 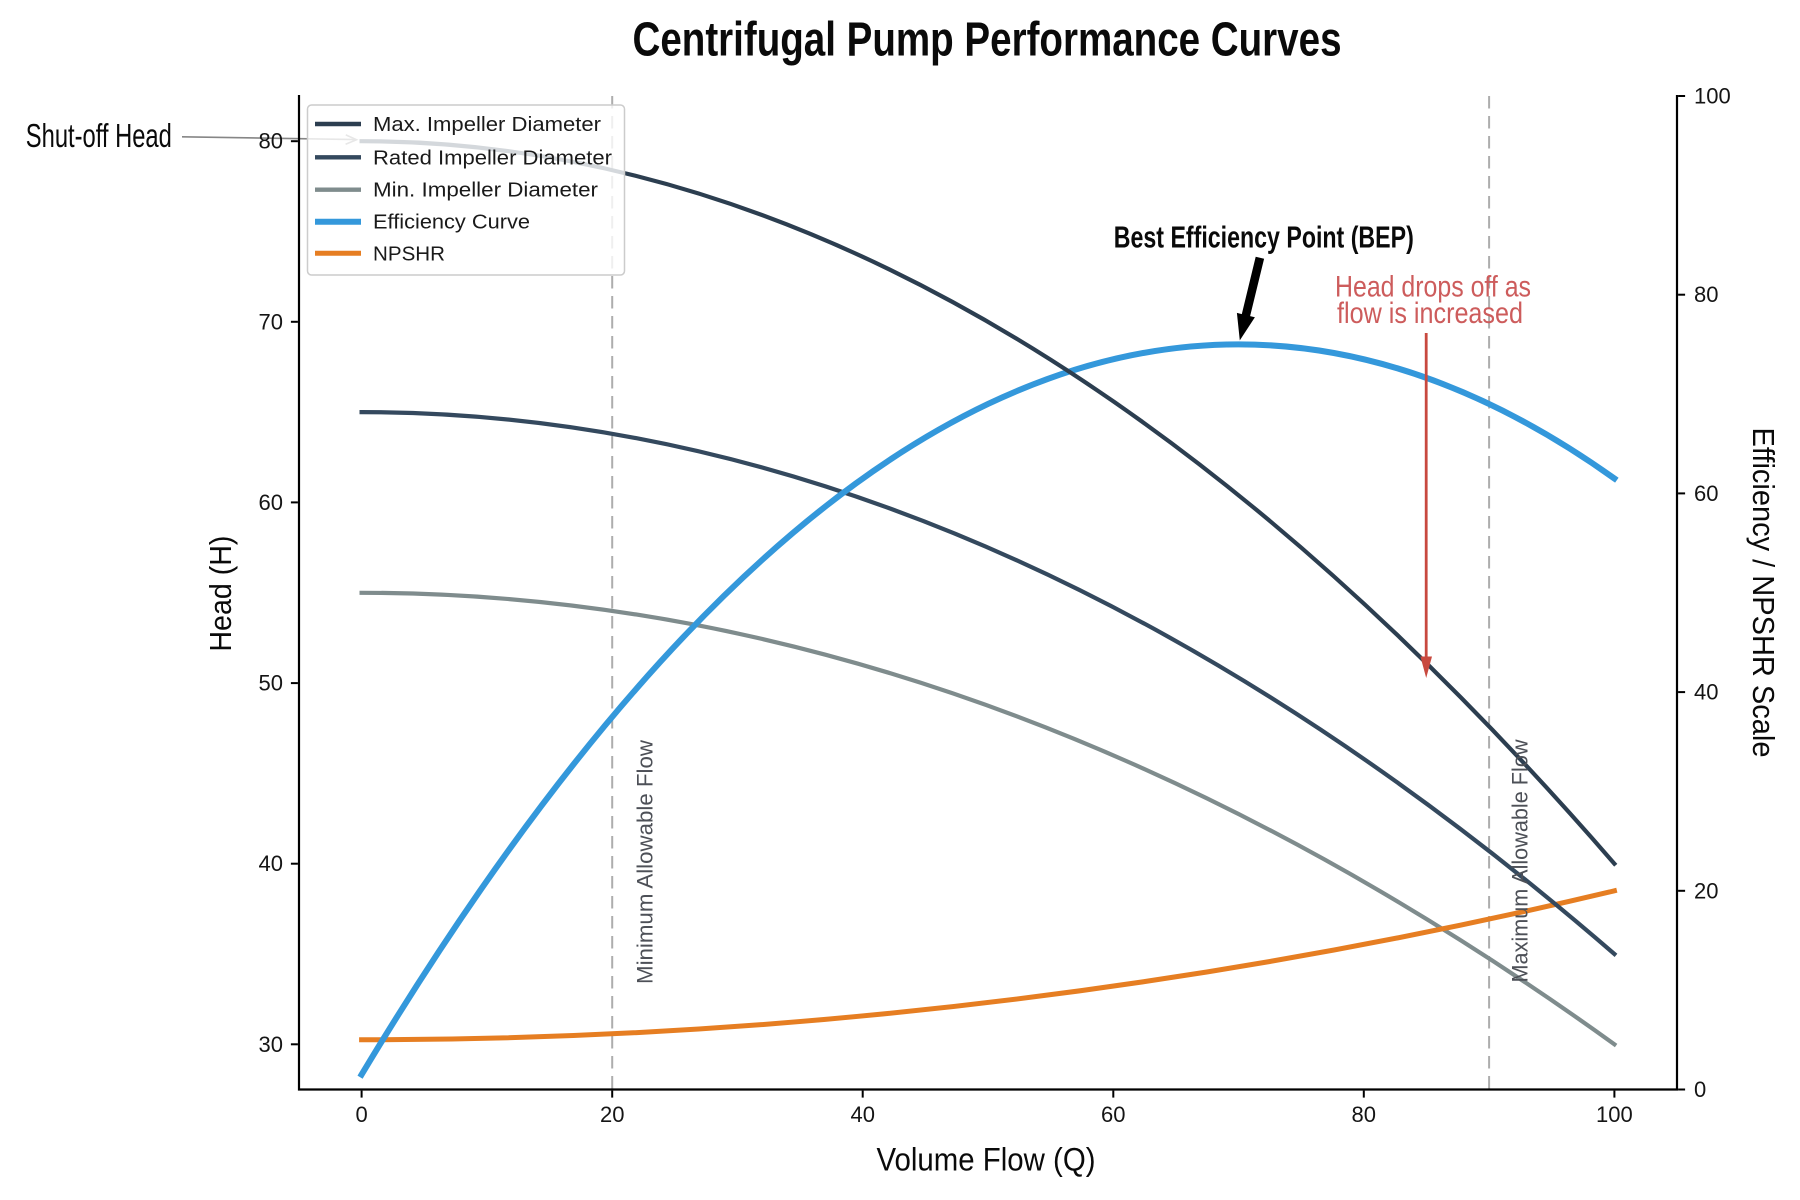 What do you see at coordinates (451, 223) in the screenshot?
I see `svg-text: Efficiency Curve` at bounding box center [451, 223].